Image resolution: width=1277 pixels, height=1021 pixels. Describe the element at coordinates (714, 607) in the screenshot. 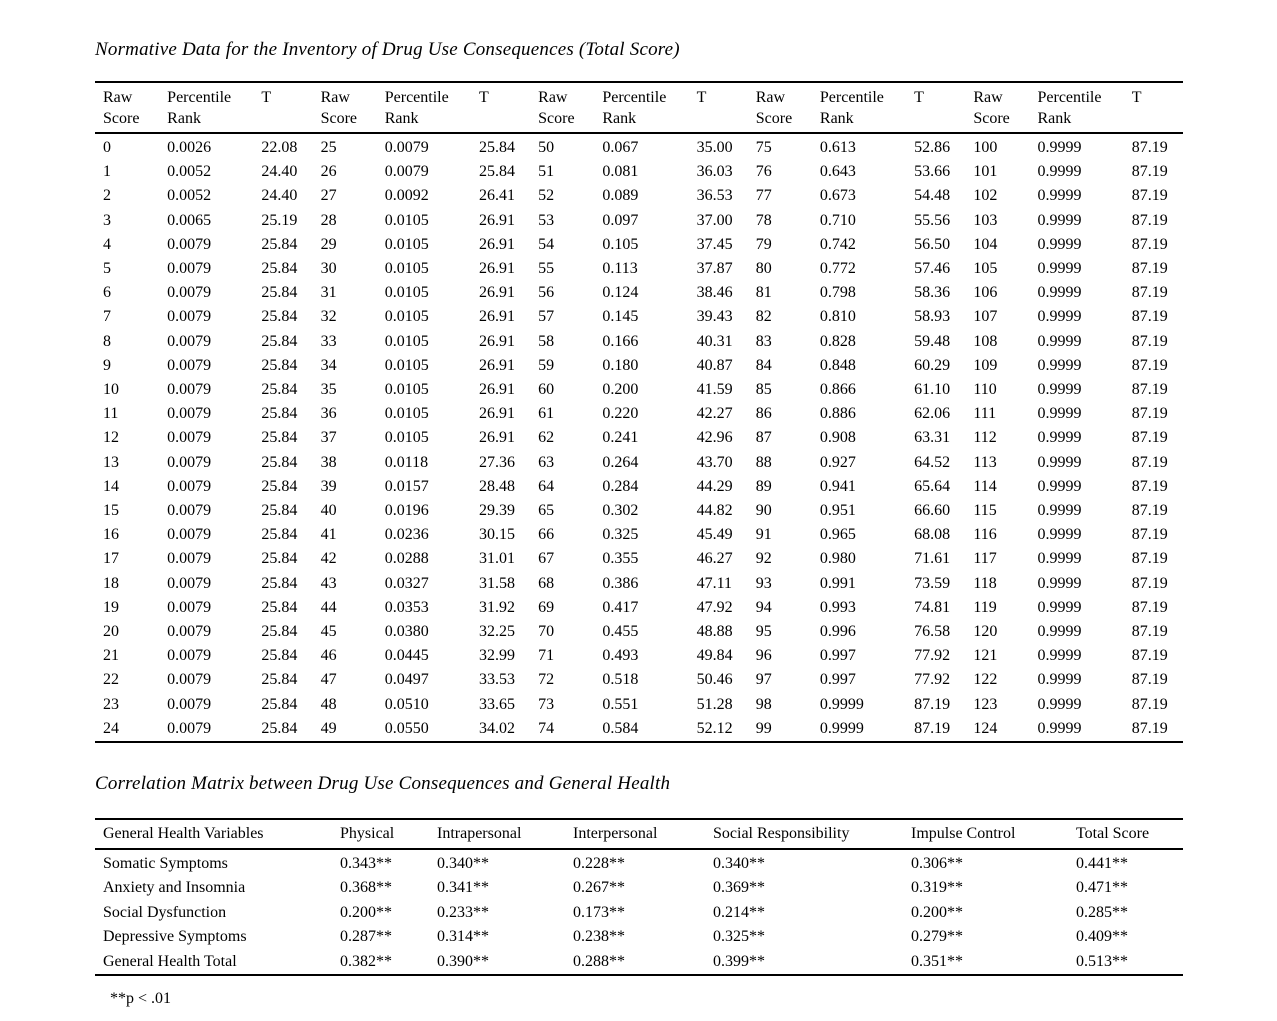

I see `value-cell: 47.92` at that location.